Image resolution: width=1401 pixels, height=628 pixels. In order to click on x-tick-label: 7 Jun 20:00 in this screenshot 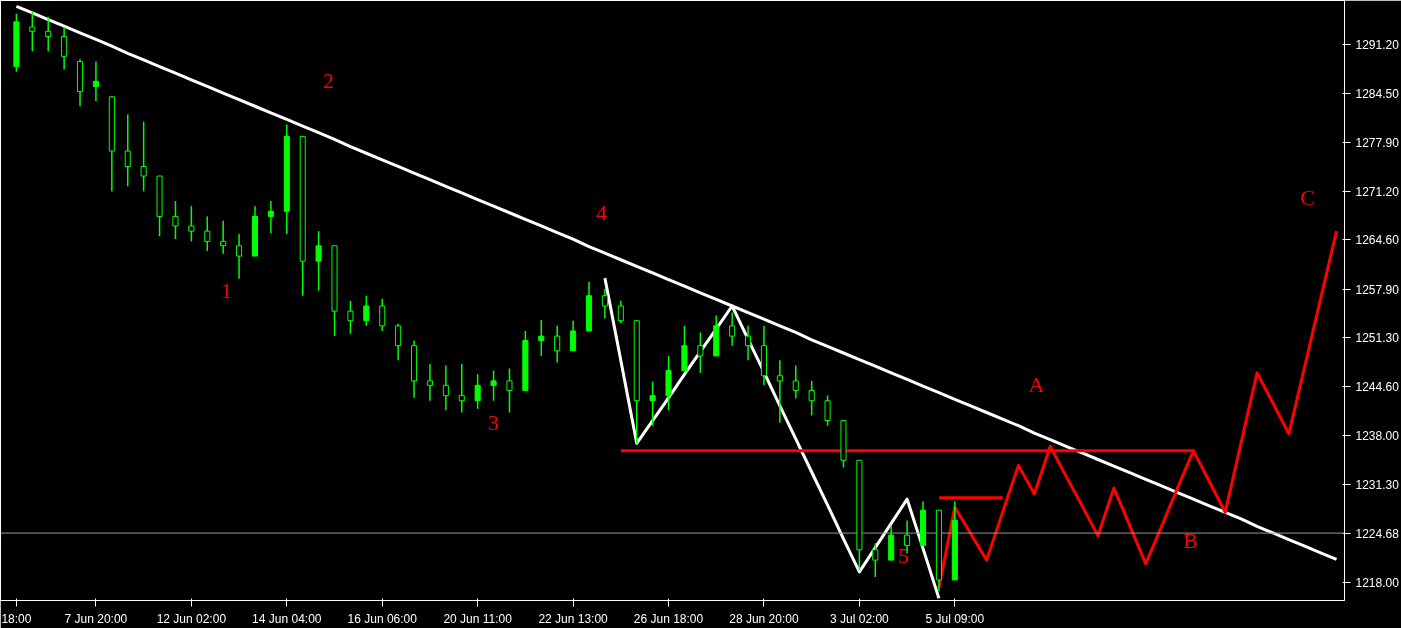, I will do `click(96, 618)`.